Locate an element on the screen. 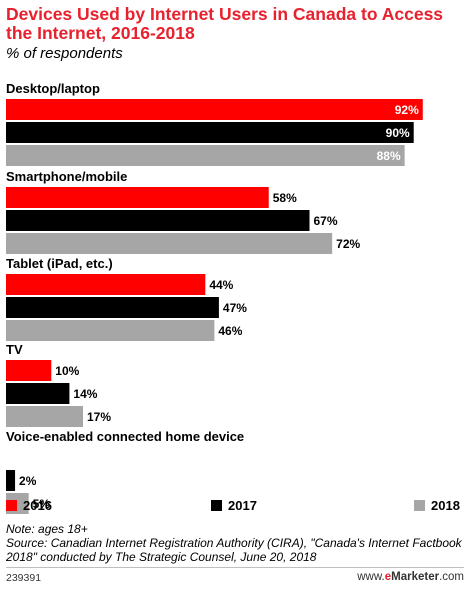 The height and width of the screenshot is (597, 470). footer-divider is located at coordinates (235, 567).